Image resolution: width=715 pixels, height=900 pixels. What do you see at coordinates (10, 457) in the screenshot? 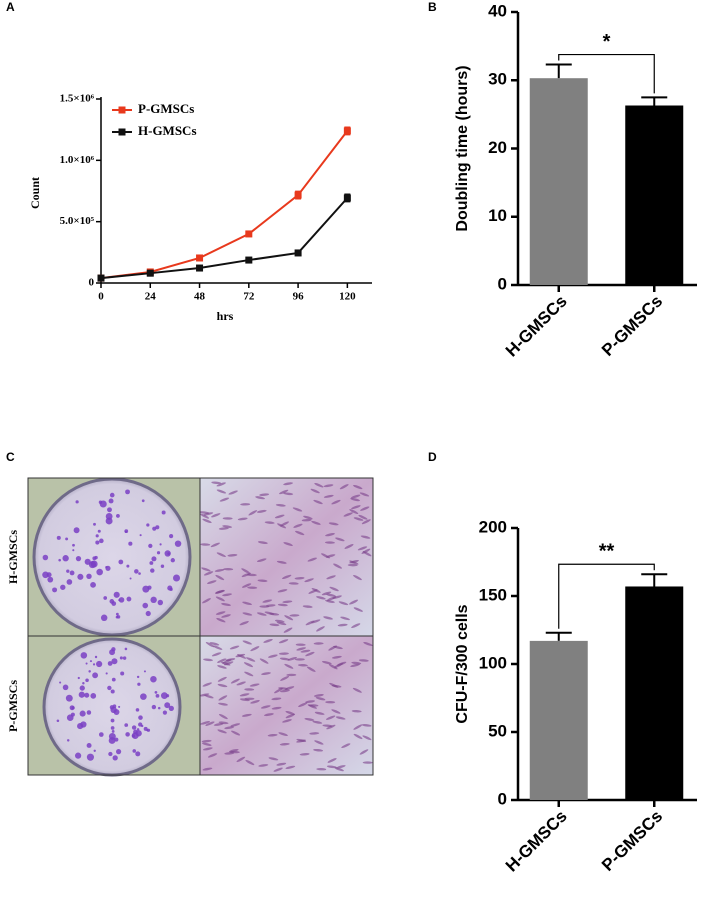
I see `panel-label: C` at bounding box center [10, 457].